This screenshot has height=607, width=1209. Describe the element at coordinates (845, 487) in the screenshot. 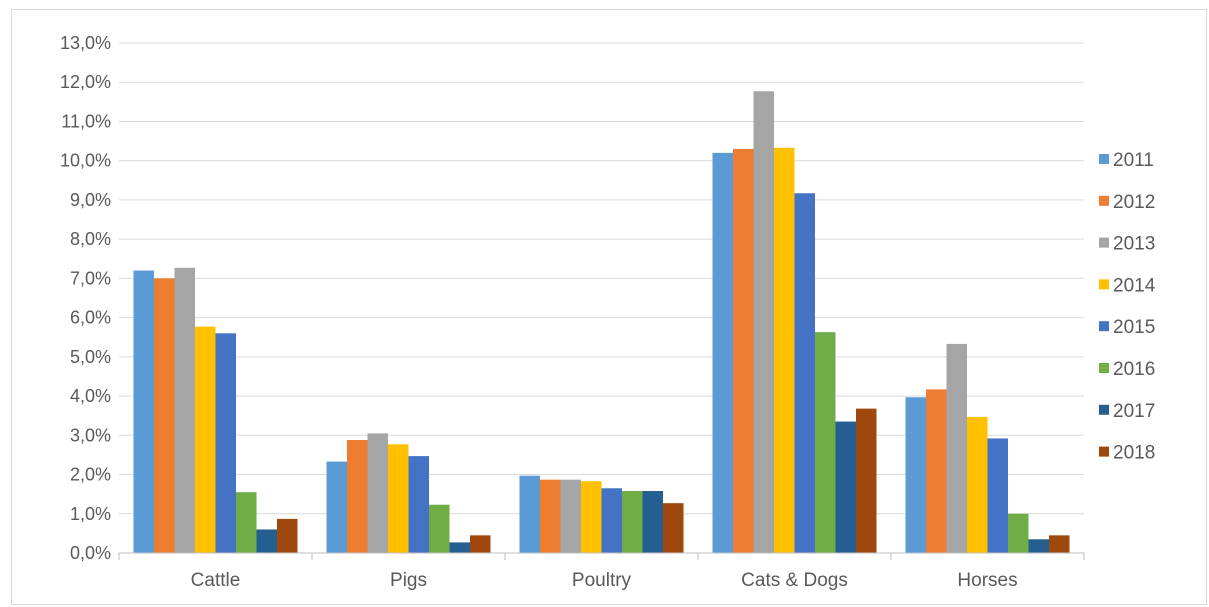

I see `bar-2017-cats-dogs` at that location.